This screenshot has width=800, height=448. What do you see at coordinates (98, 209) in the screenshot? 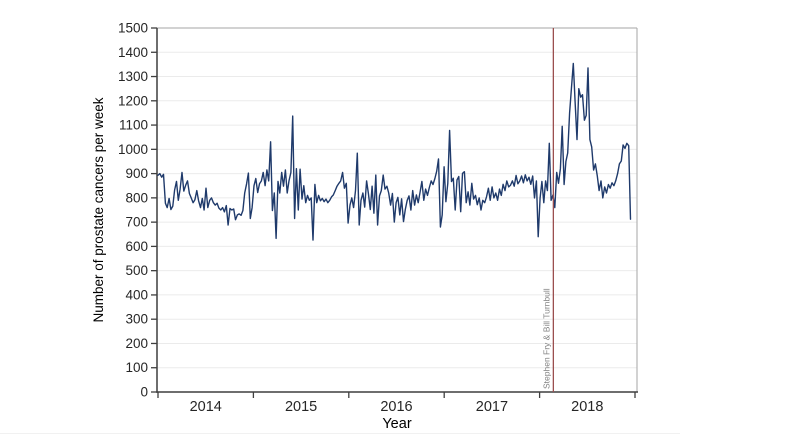
I see `y-axis-title: Number of prostate cancers per week` at bounding box center [98, 209].